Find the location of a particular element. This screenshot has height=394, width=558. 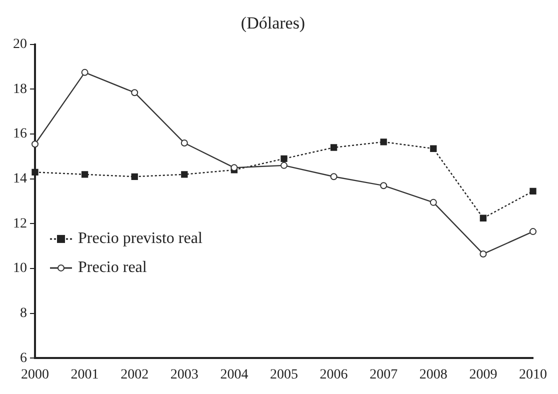

x-tick-label: 2009 is located at coordinates (483, 374).